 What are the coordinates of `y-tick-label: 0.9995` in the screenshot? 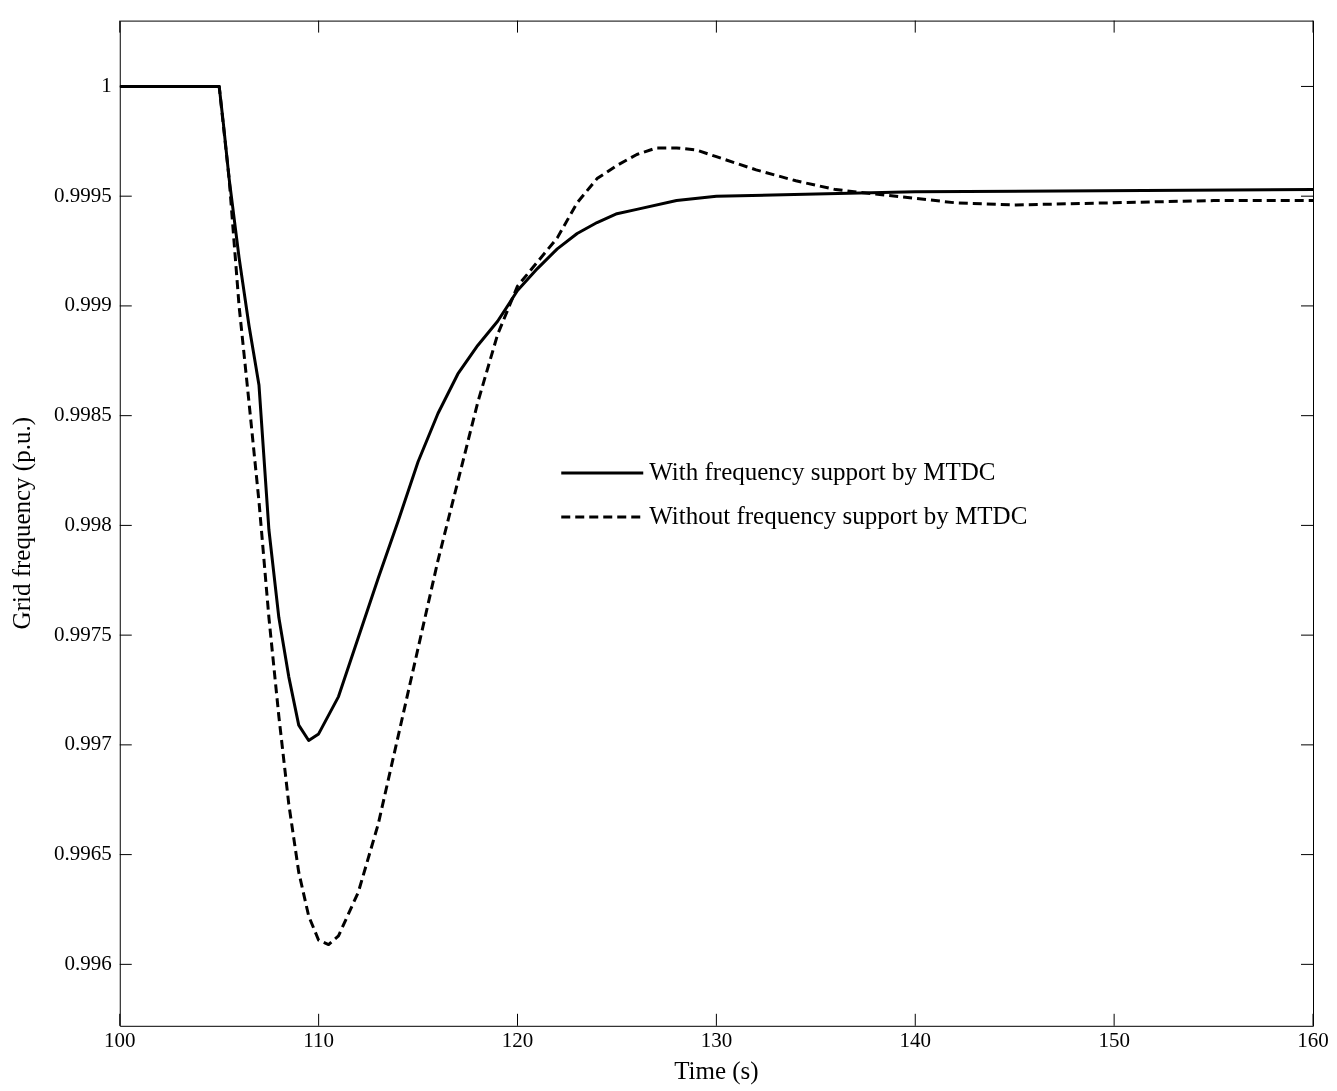 It's located at (83, 194).